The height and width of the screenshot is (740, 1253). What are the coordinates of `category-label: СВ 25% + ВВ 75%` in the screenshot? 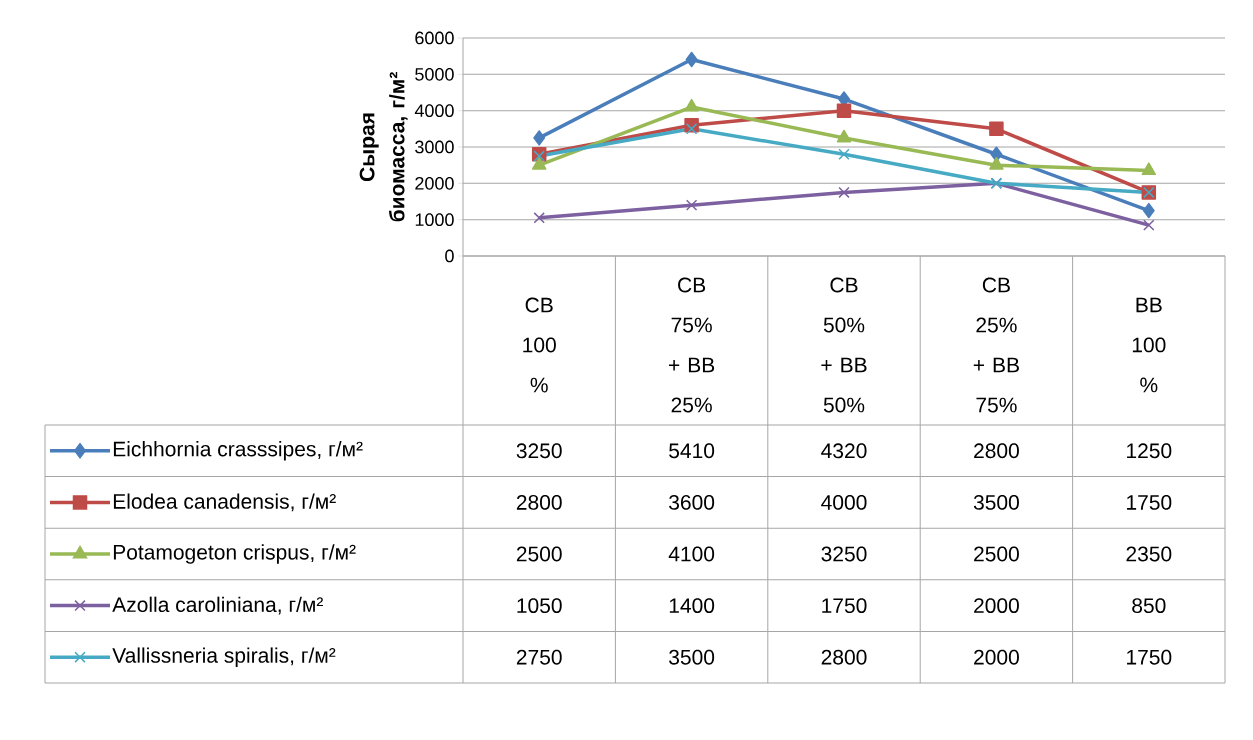 It's located at (996, 345).